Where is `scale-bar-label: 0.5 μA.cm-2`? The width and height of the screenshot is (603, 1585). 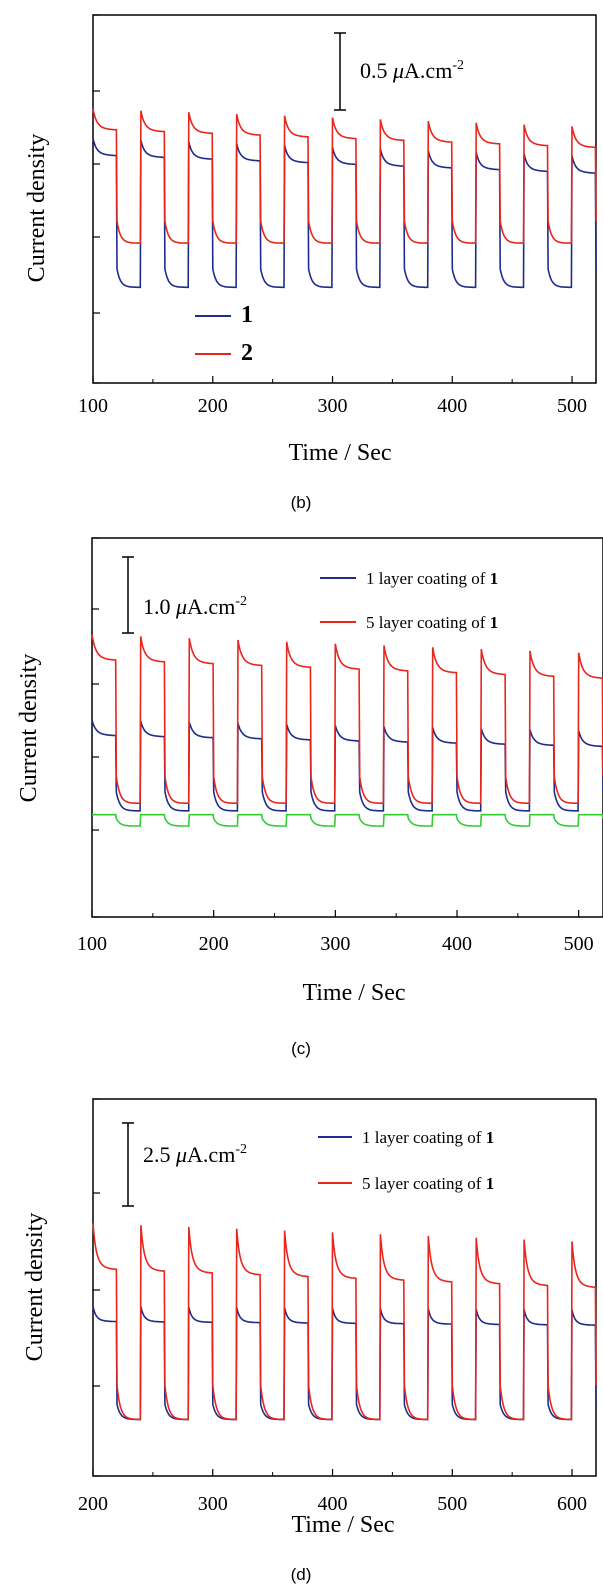 scale-bar-label: 0.5 μA.cm-2 is located at coordinates (412, 70).